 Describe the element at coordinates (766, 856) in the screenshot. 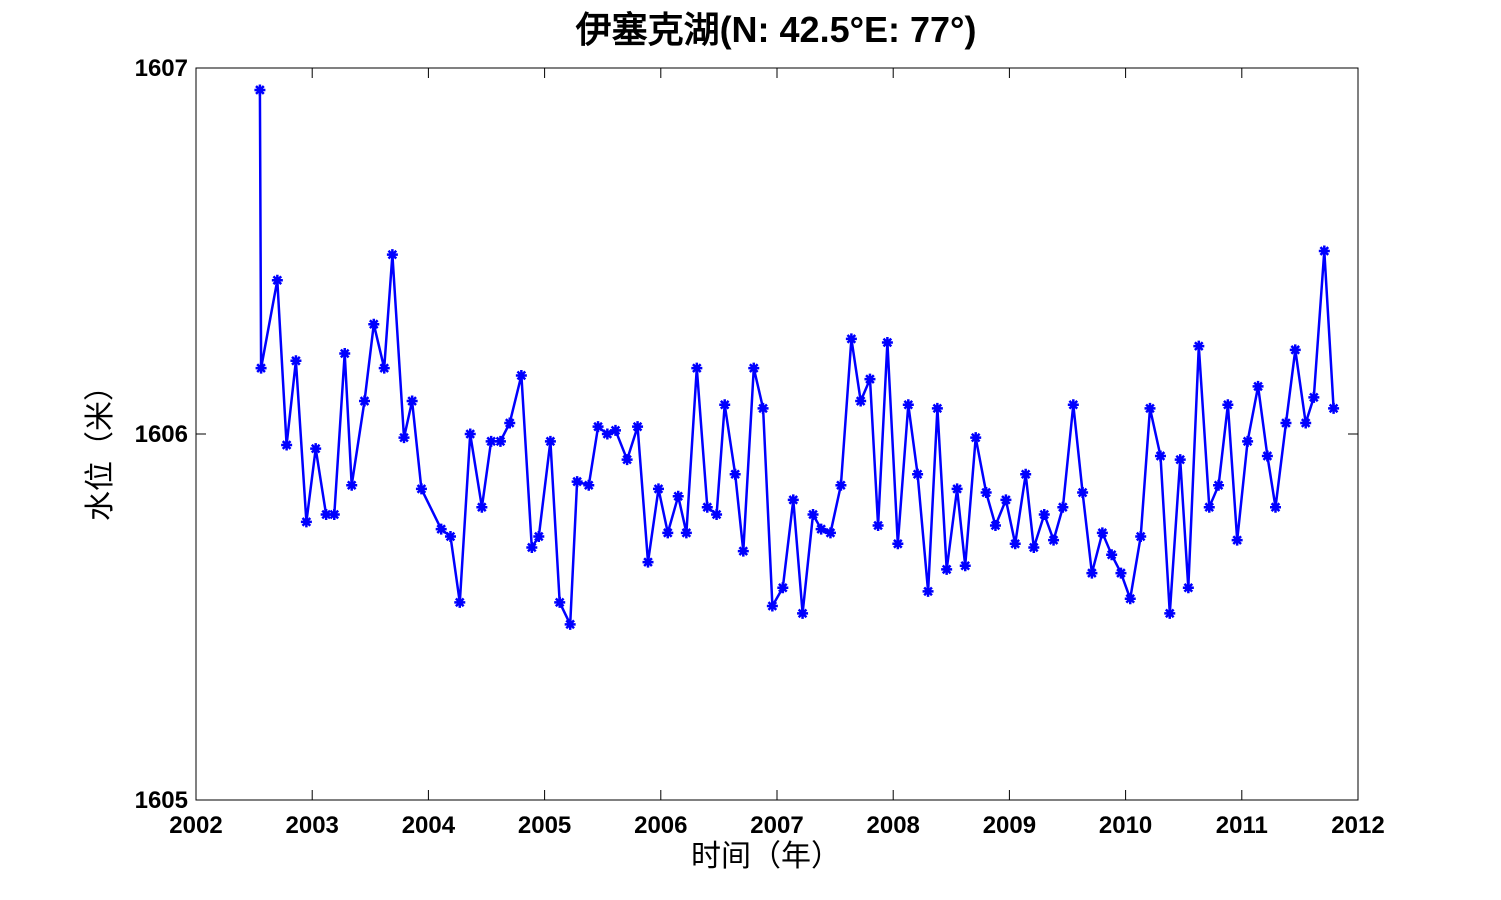

I see `x-axis-label: 时间（年）` at that location.